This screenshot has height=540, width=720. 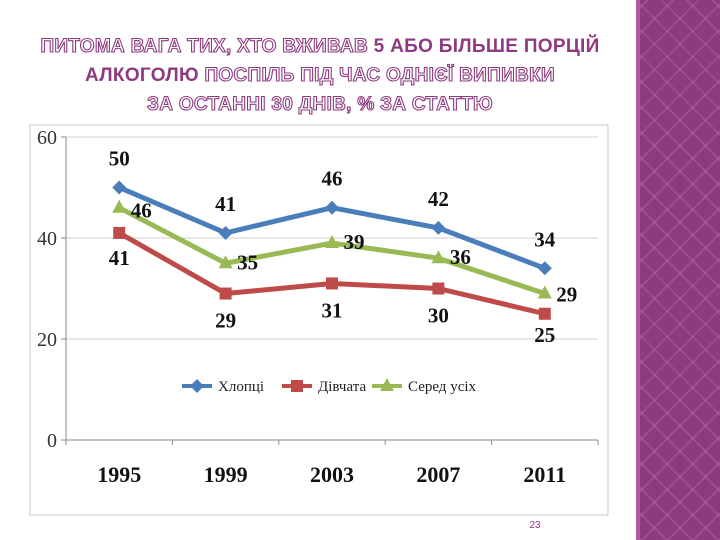 I want to click on data-label: 34, so click(x=545, y=239).